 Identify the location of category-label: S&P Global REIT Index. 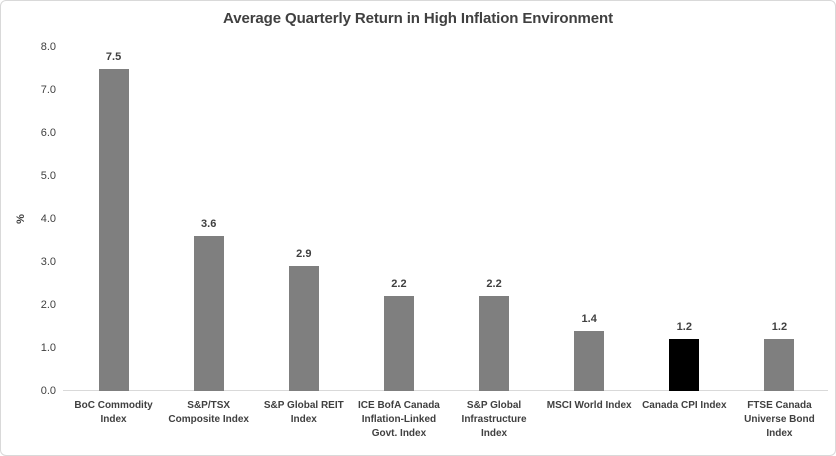
(303, 412).